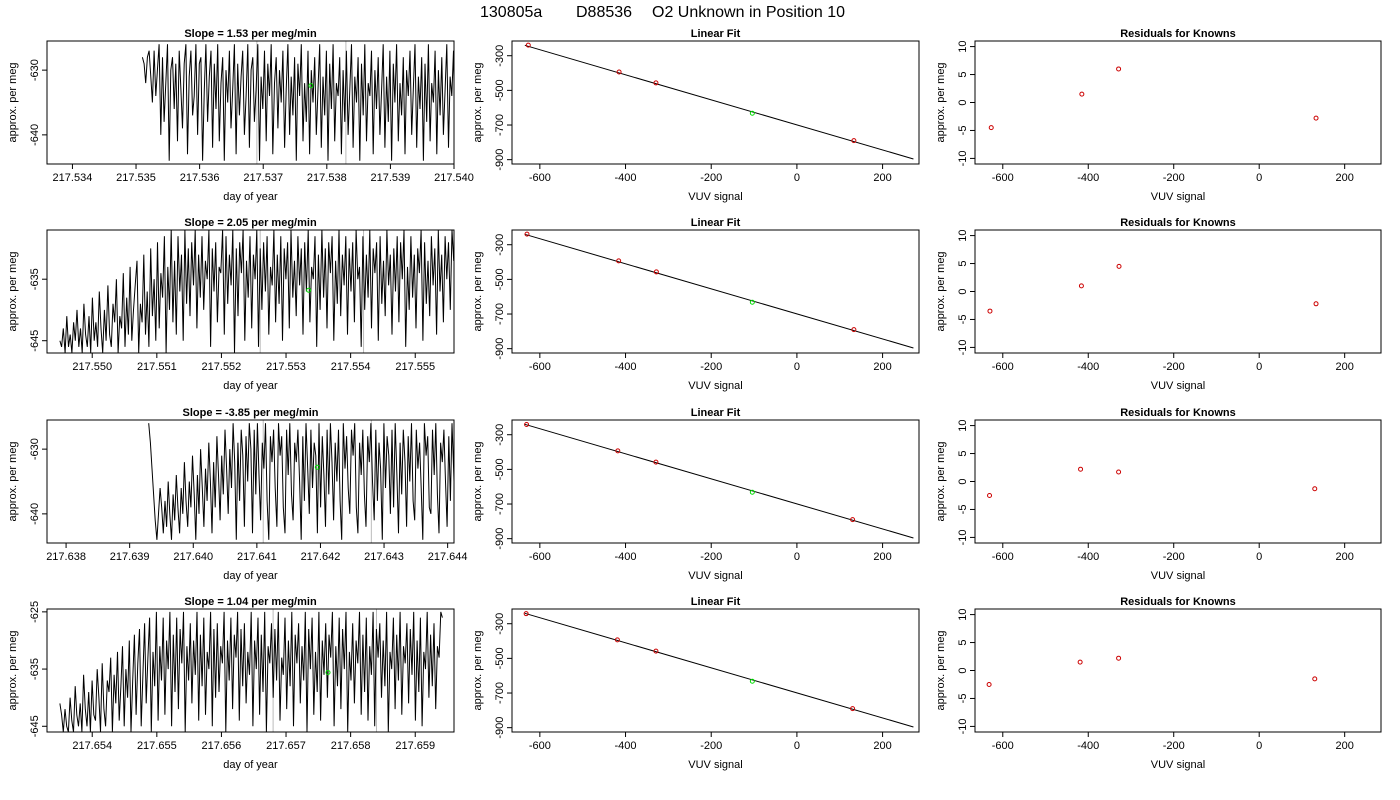  Describe the element at coordinates (415, 746) in the screenshot. I see `x-tick-label: 217.659` at that location.